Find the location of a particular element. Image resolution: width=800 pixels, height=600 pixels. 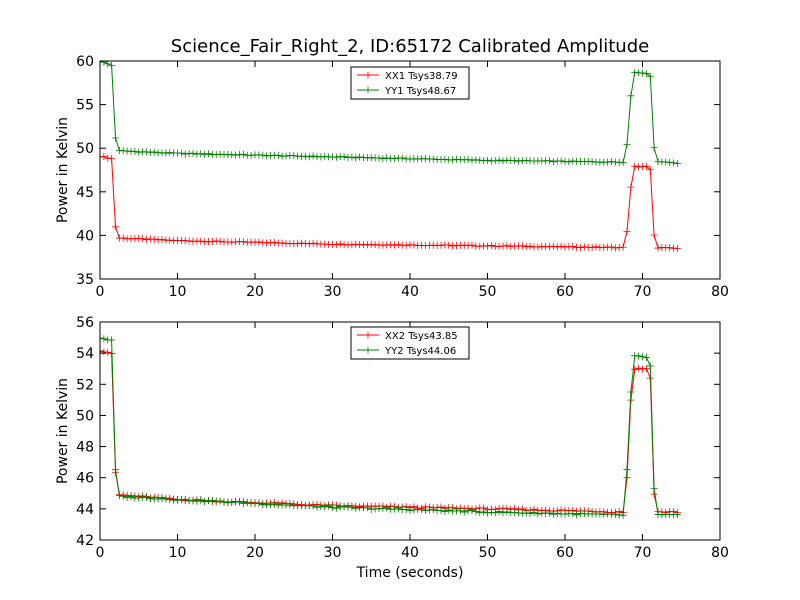

x-tick-label: 60 is located at coordinates (565, 553).